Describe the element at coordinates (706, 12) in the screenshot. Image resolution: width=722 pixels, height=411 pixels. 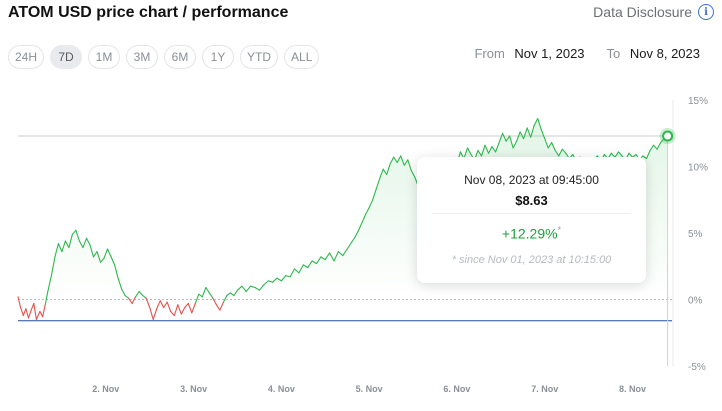
I see `info-icon: i` at that location.